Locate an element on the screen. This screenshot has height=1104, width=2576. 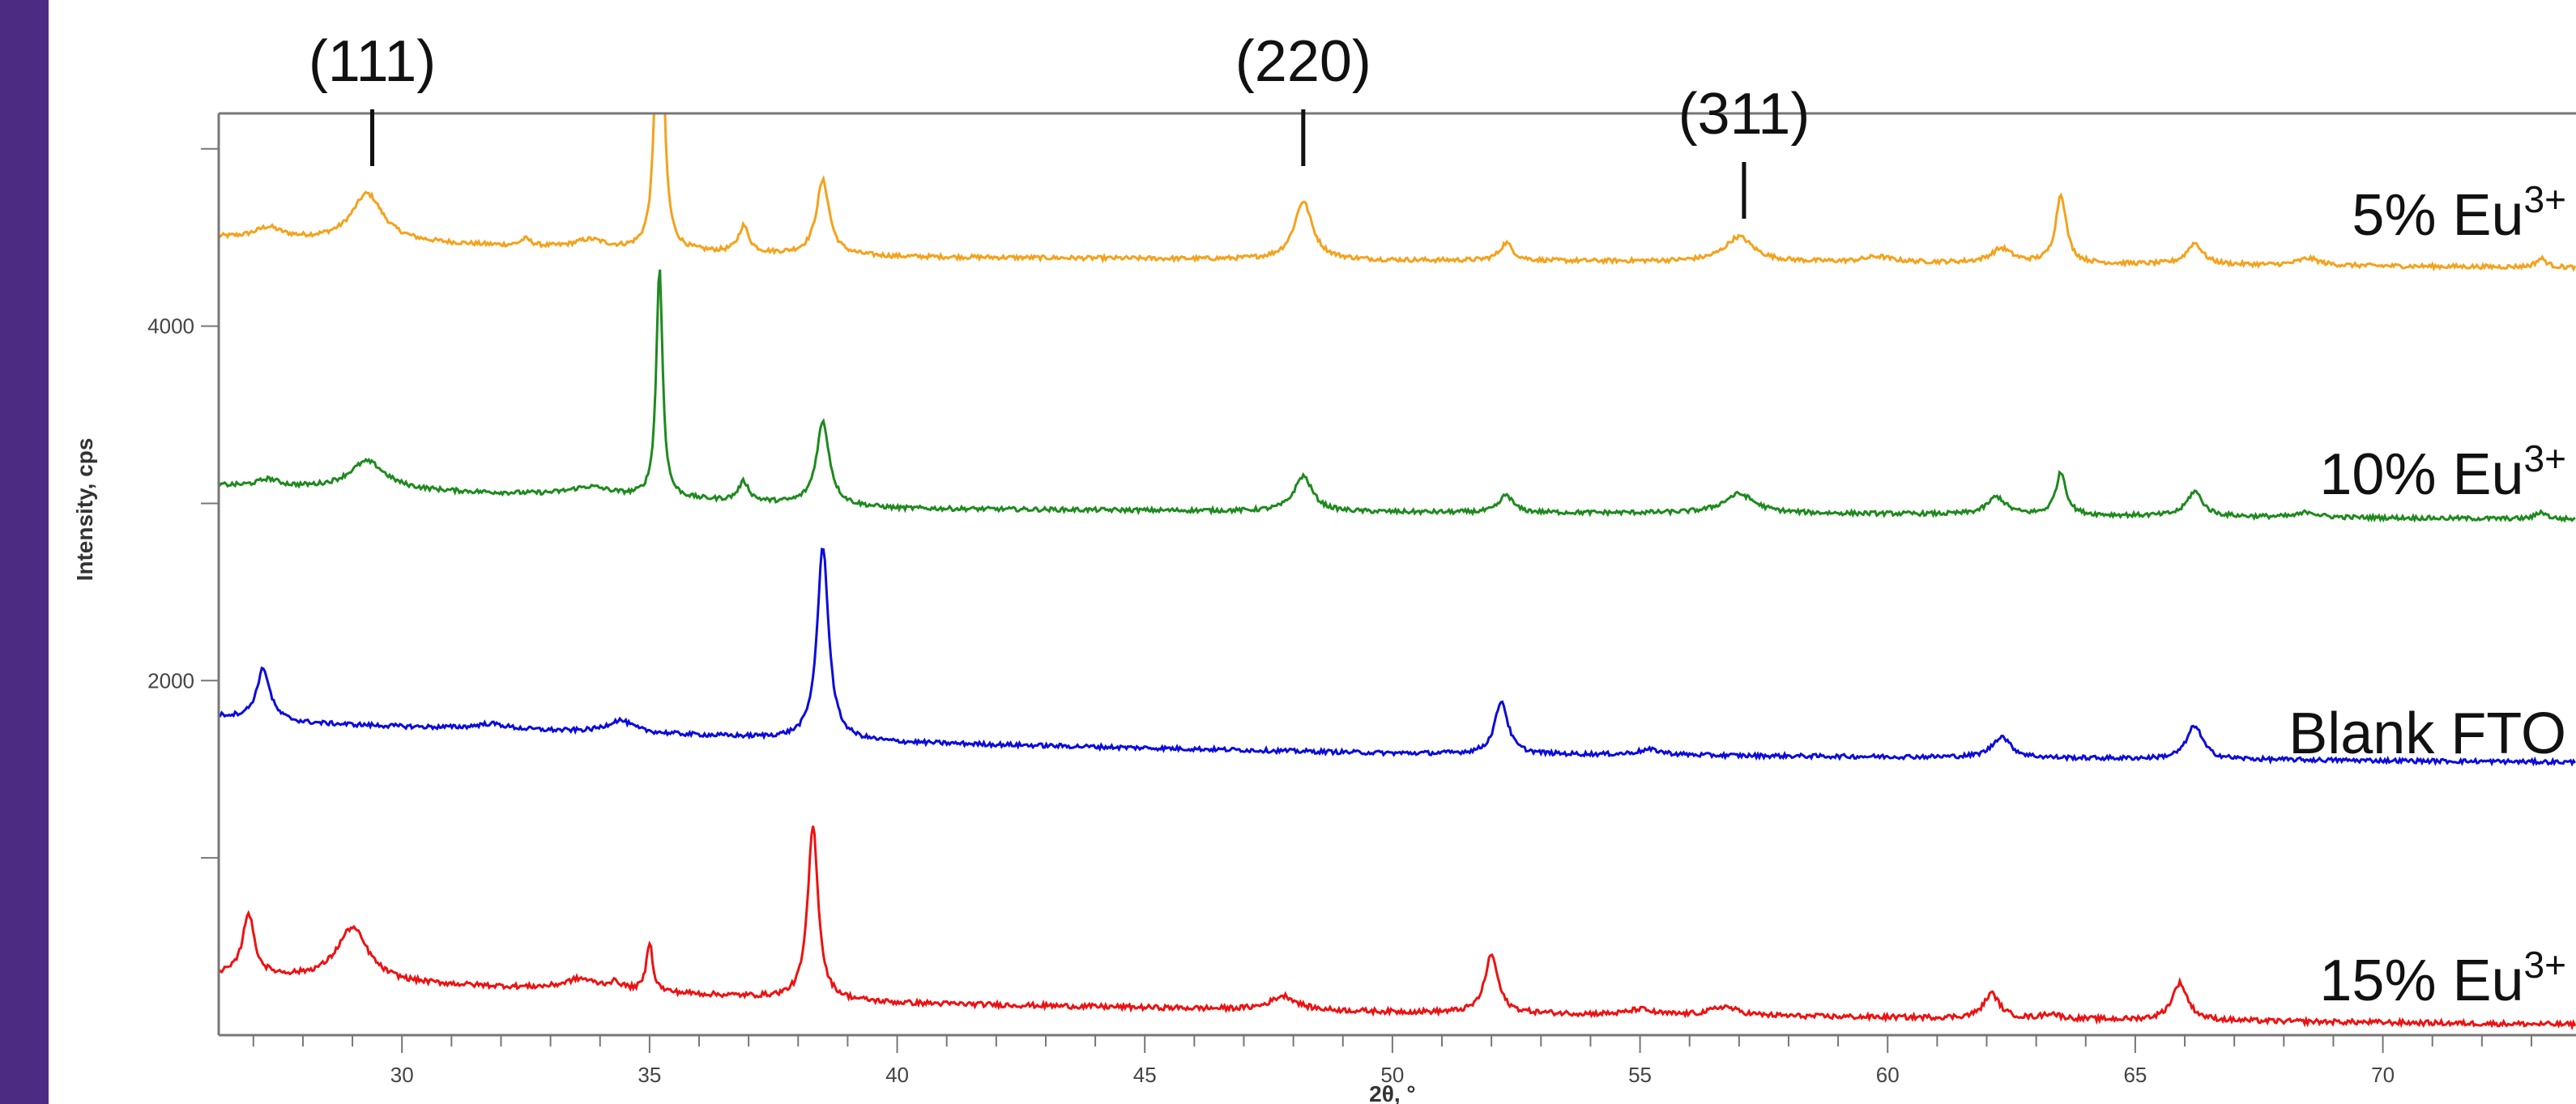
series-label-text: 10% Eu is located at coordinates (2421, 474).